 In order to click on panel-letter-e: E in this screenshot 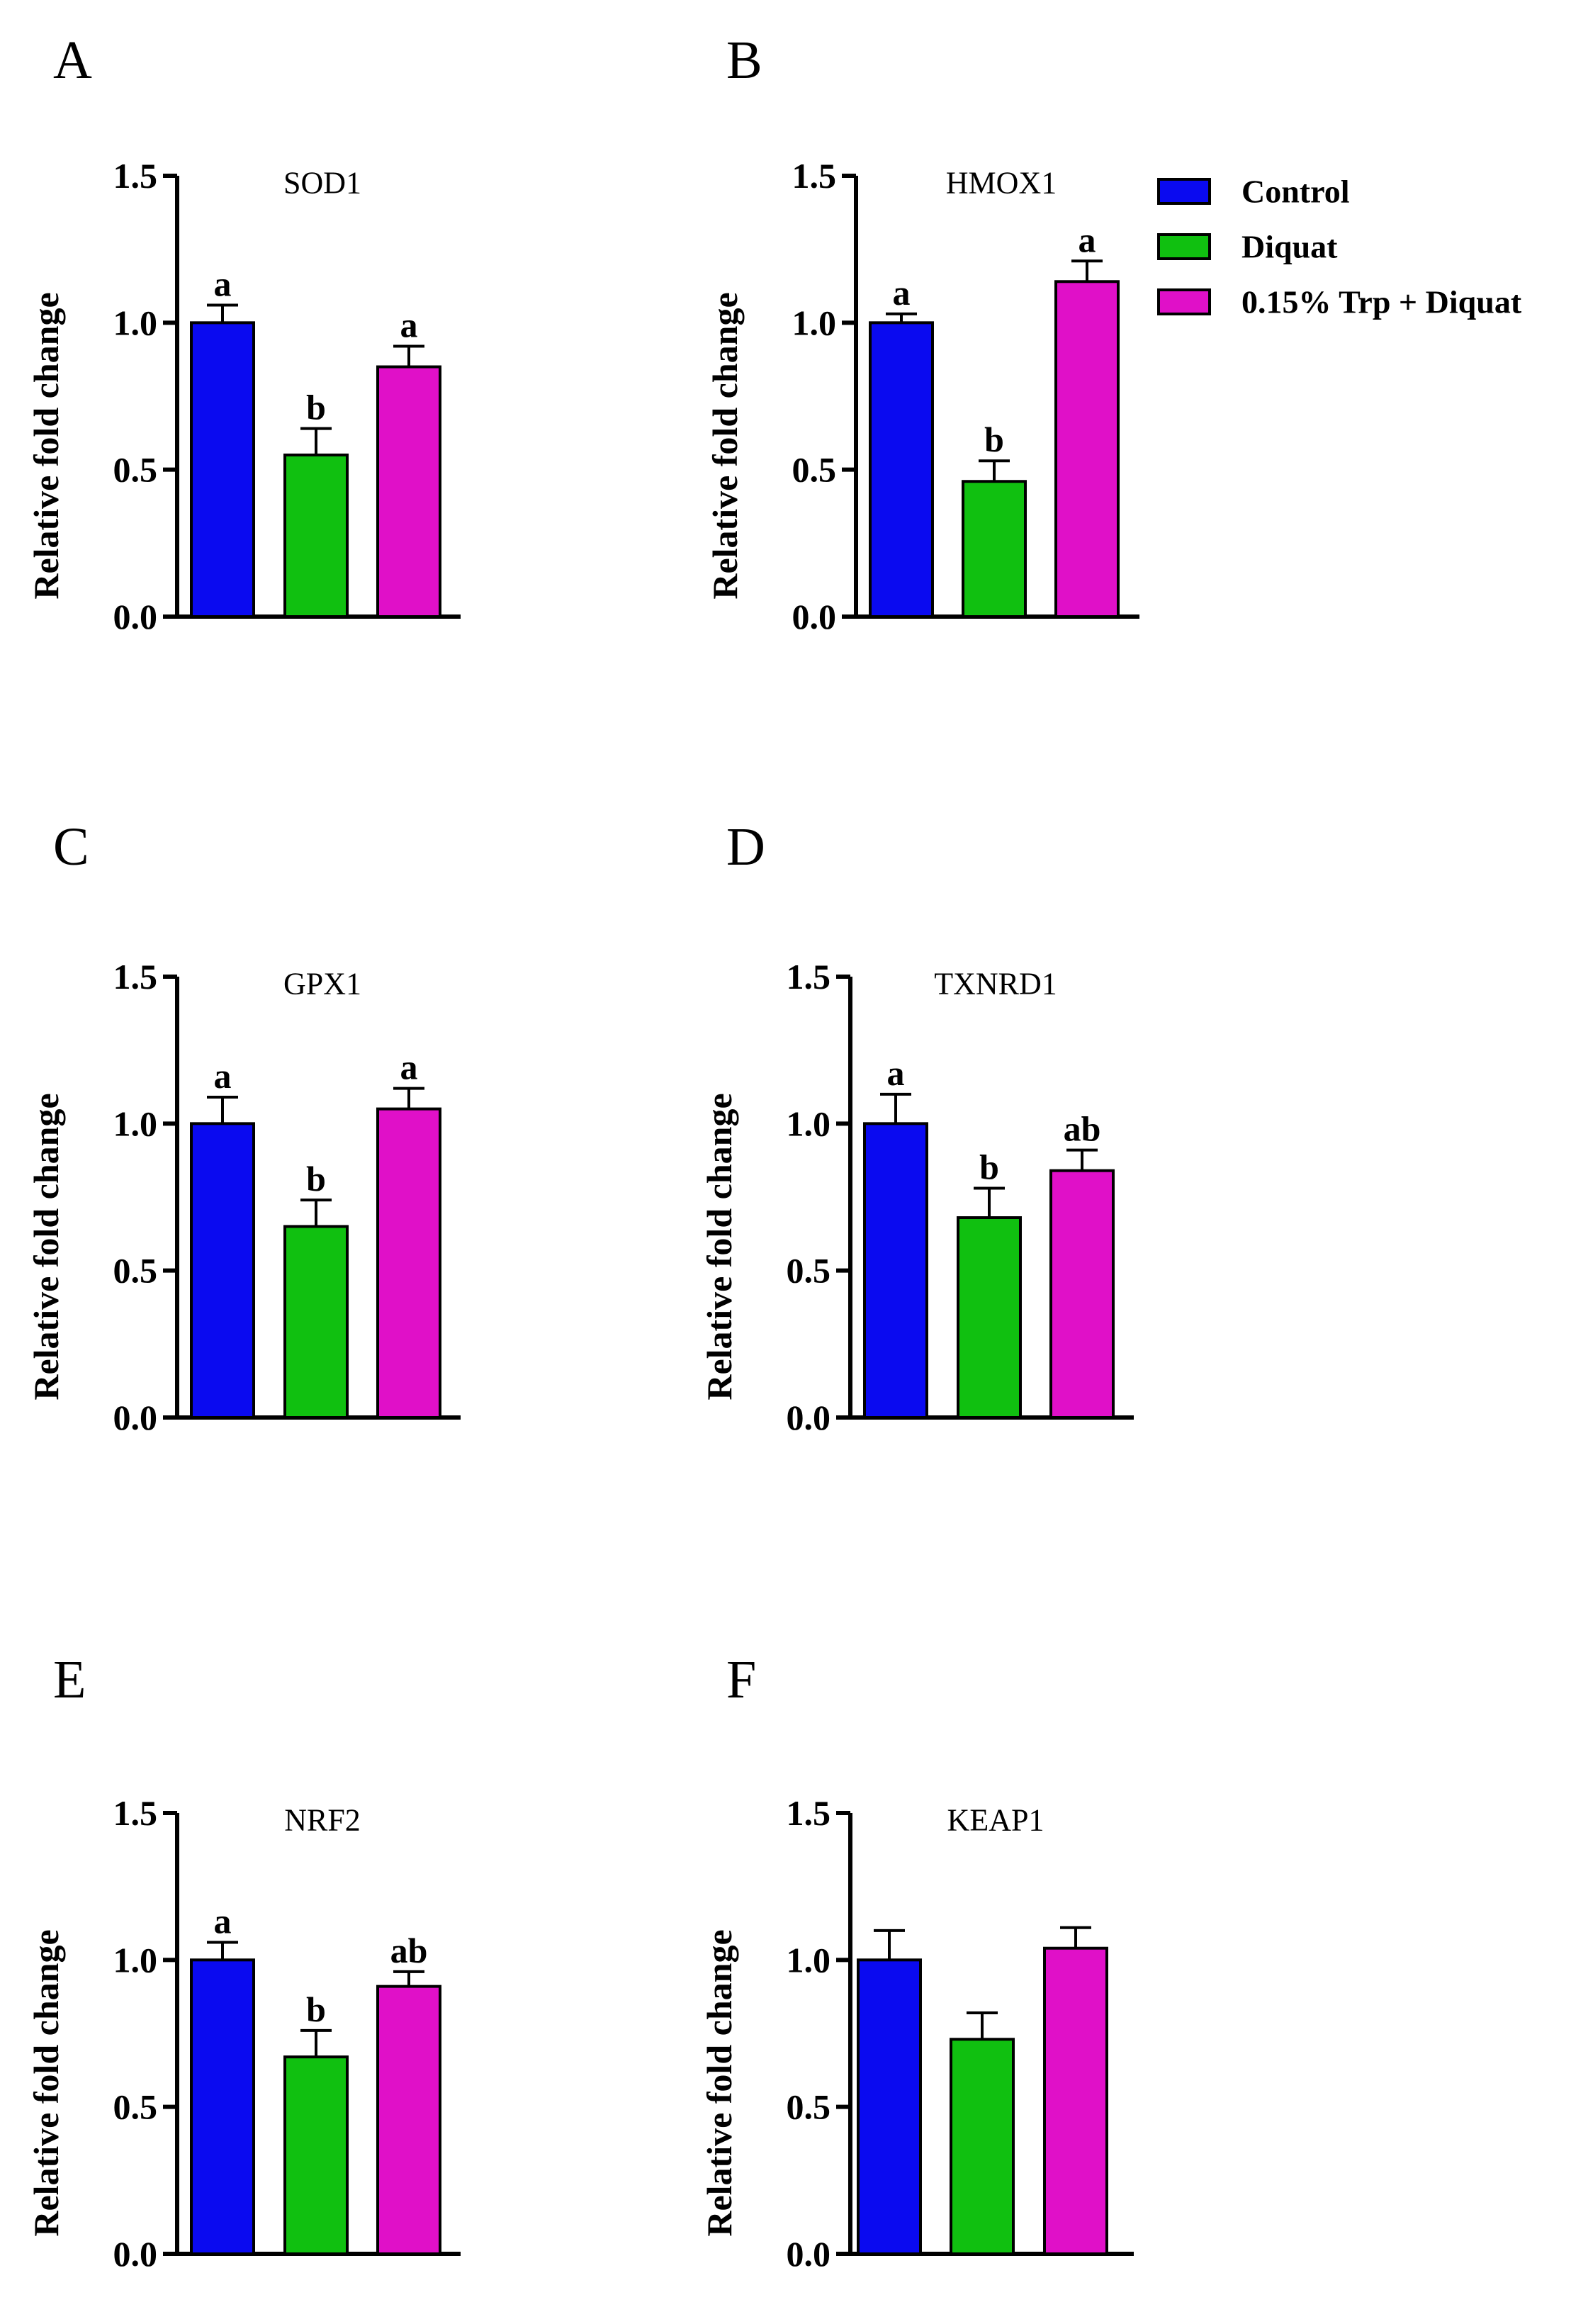, I will do `click(69, 1680)`.